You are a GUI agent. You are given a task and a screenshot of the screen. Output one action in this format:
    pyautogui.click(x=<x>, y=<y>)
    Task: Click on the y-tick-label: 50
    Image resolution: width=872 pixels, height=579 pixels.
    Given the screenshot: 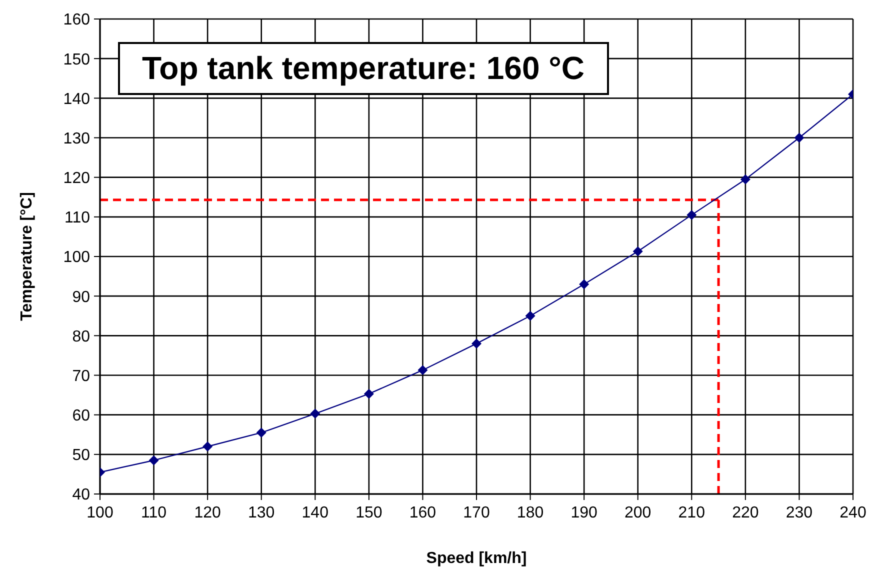 What is the action you would take?
    pyautogui.click(x=81, y=455)
    